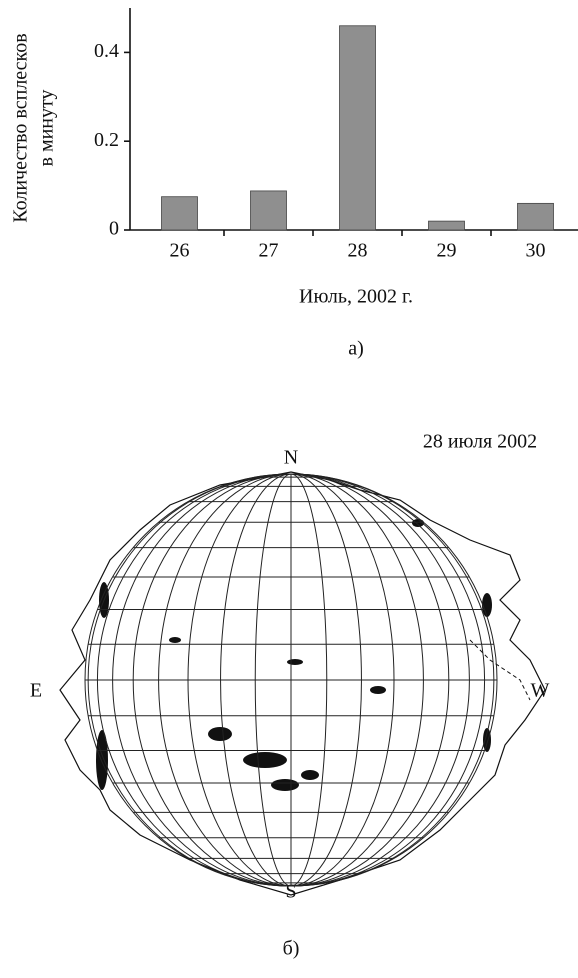  Describe the element at coordinates (114, 229) in the screenshot. I see `y-tick-label: 0` at that location.